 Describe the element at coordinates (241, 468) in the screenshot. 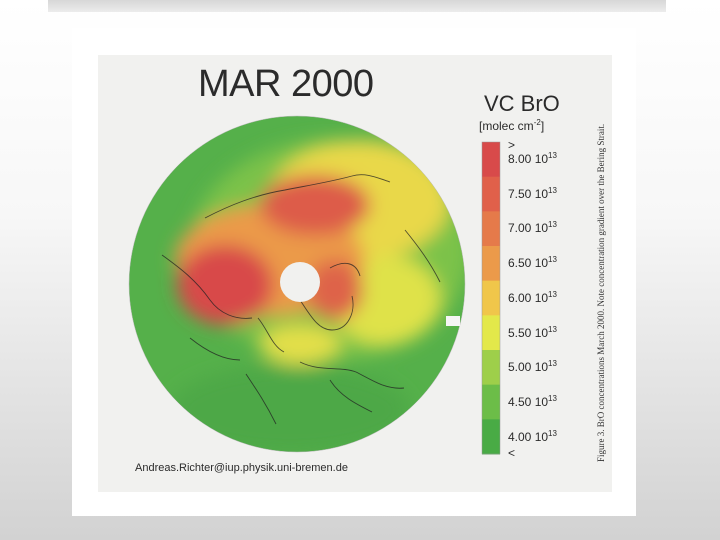

I see `credit-email: Andreas.Richter@iup.physik.uni-bremen.de` at that location.